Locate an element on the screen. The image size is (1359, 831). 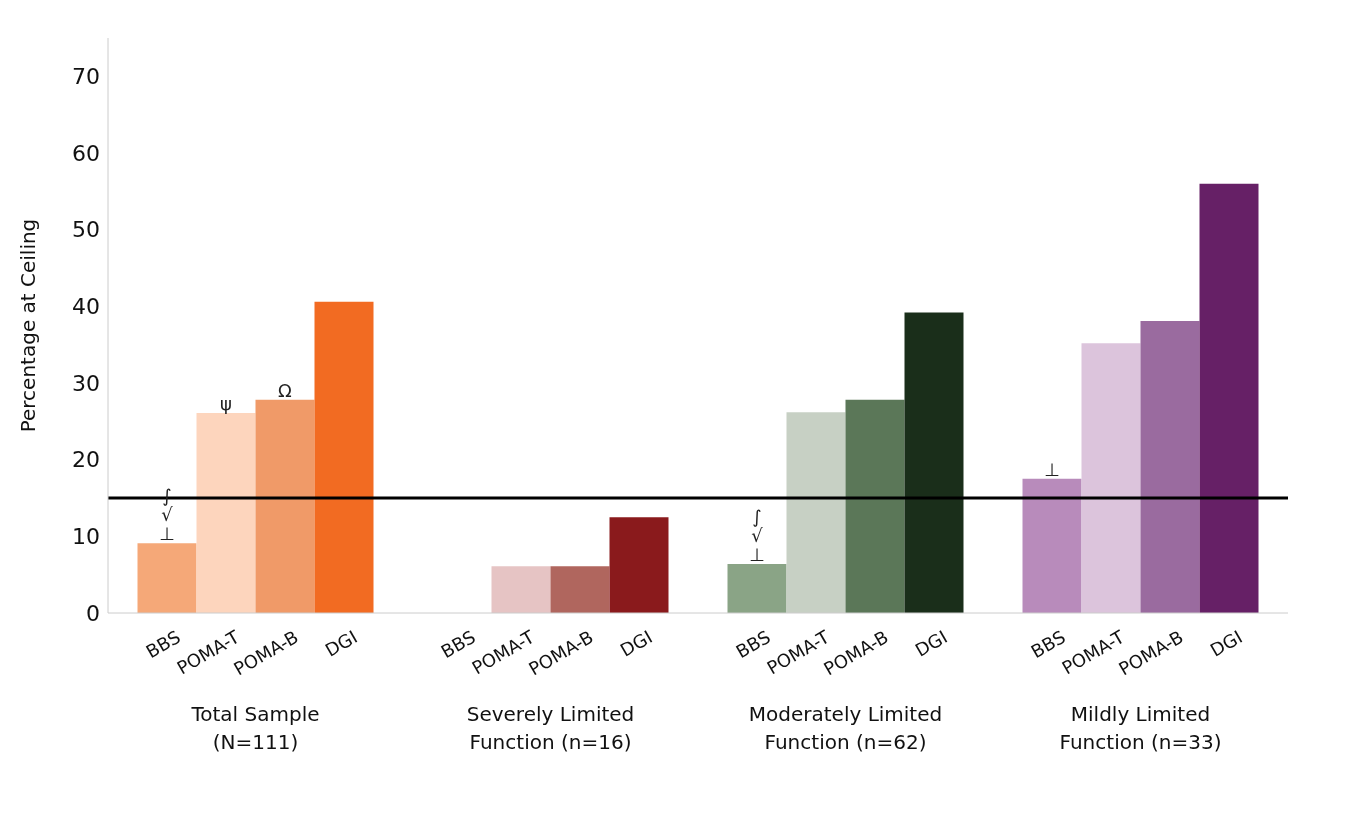
annotation: ψ is located at coordinates (226, 403).